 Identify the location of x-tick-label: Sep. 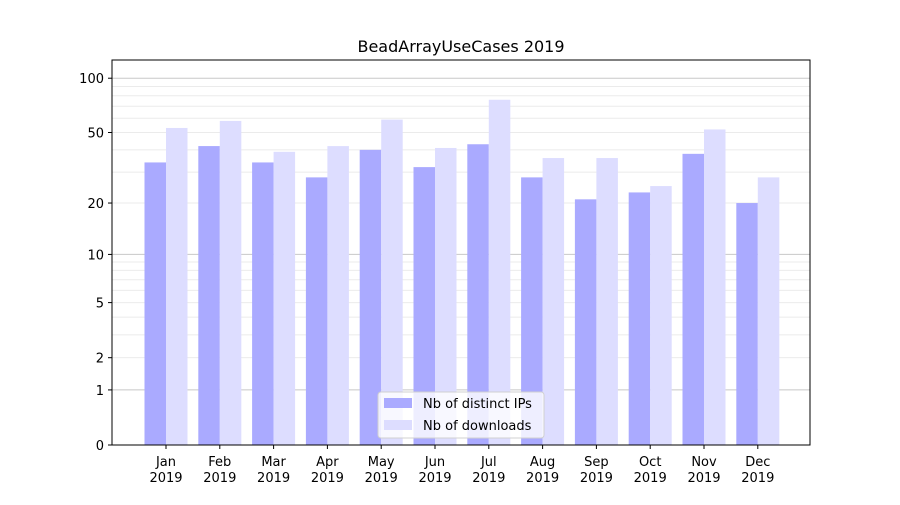
(596, 462).